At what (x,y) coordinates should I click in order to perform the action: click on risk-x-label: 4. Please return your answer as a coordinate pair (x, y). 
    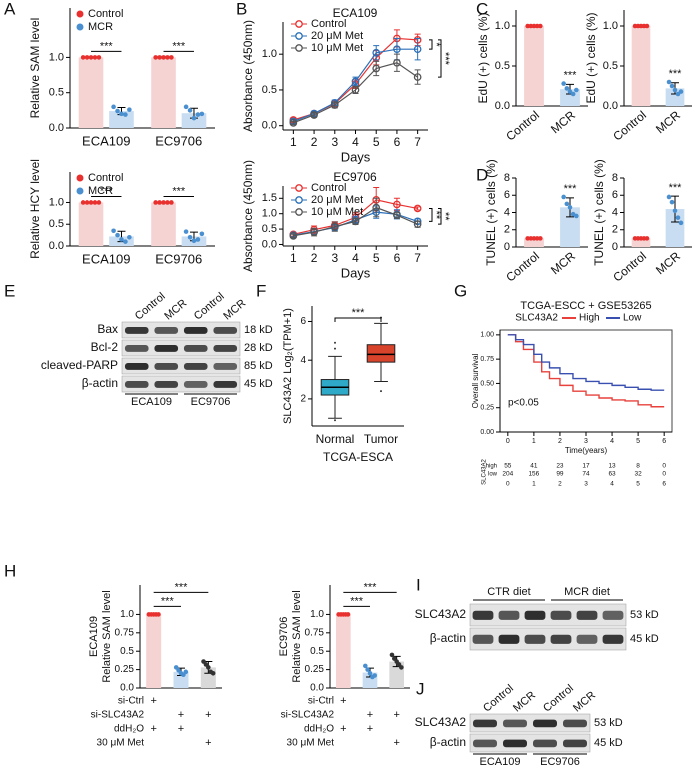
    Looking at the image, I should click on (612, 484).